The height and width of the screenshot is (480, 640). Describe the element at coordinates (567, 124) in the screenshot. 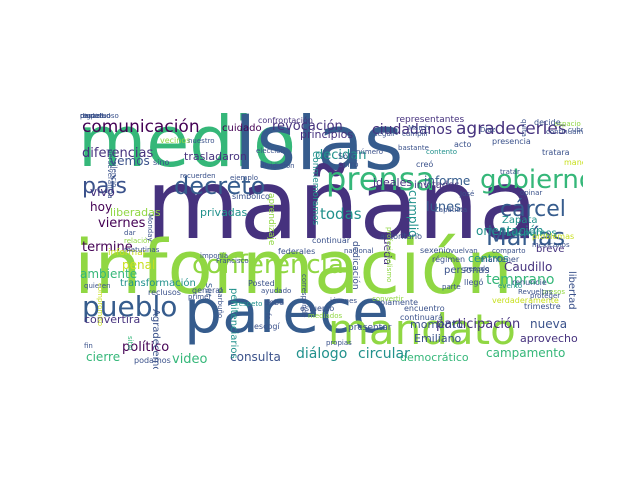

I see `word-espacio: espacio` at that location.